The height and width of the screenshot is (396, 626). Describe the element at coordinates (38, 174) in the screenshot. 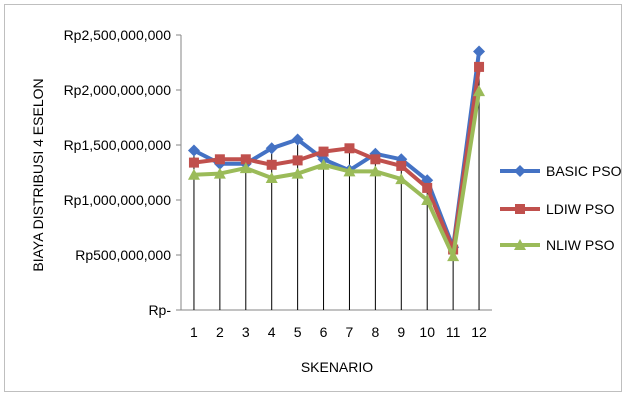

I see `y-axis-title: BIAYA DISTRIBUSI 4 ESELON` at that location.